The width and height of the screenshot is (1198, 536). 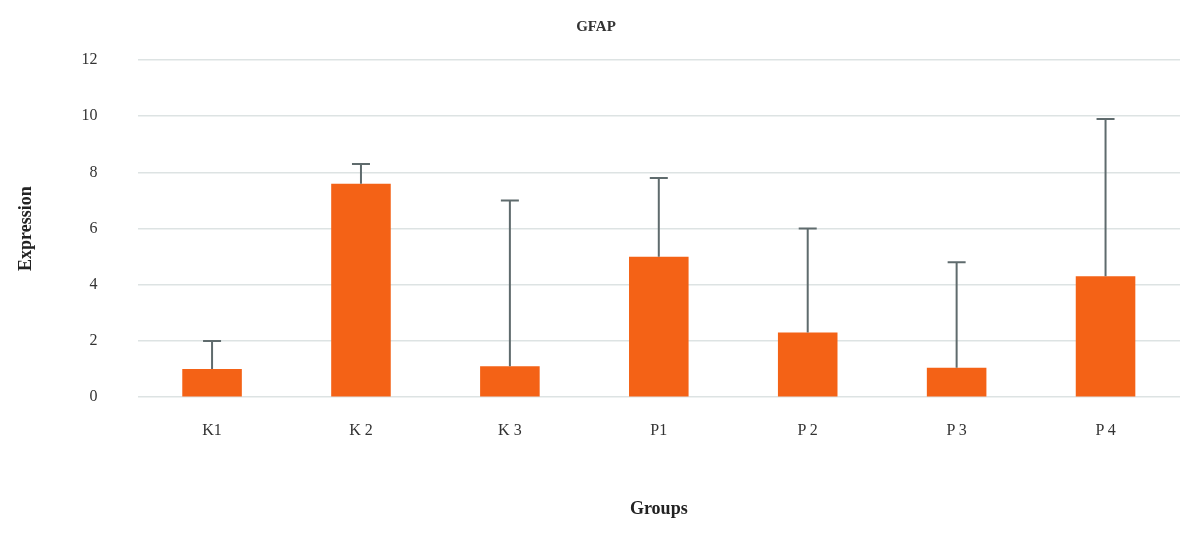 What do you see at coordinates (89, 115) in the screenshot?
I see `y-tick-label: 10` at bounding box center [89, 115].